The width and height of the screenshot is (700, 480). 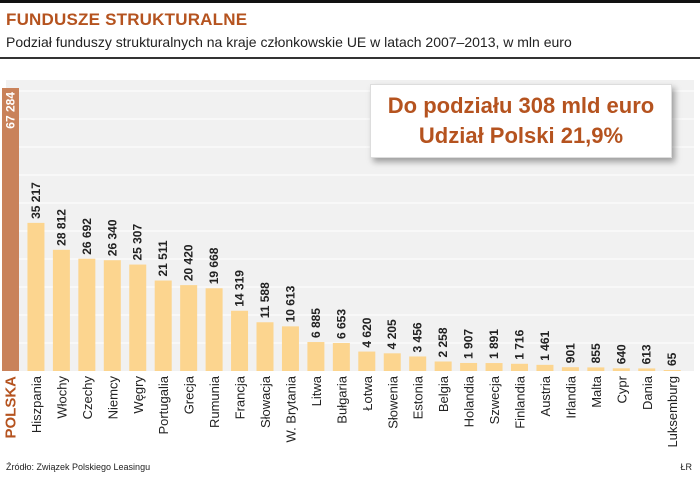 I want to click on category-label: Łotwa, so click(x=367, y=392).